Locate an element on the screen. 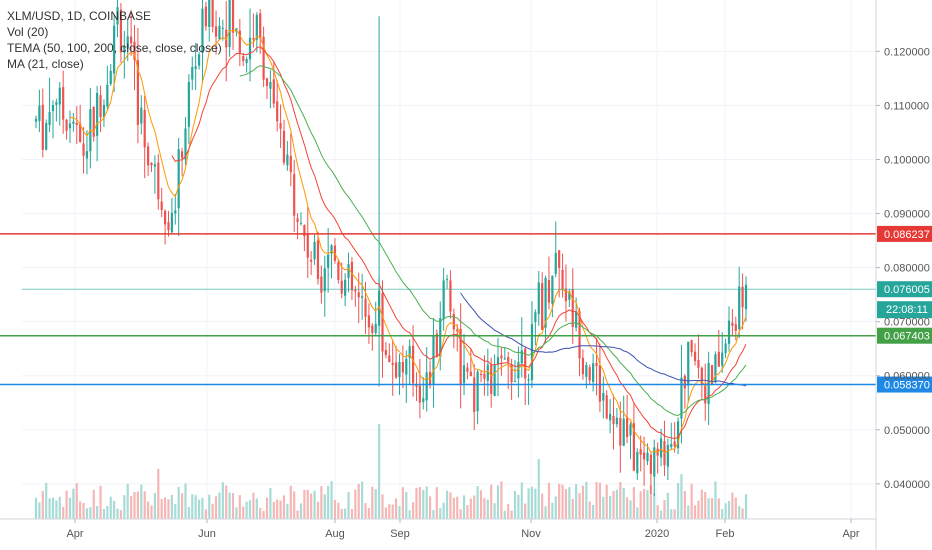 This screenshot has height=550, width=932. x-tick-label: Aug is located at coordinates (335, 534).